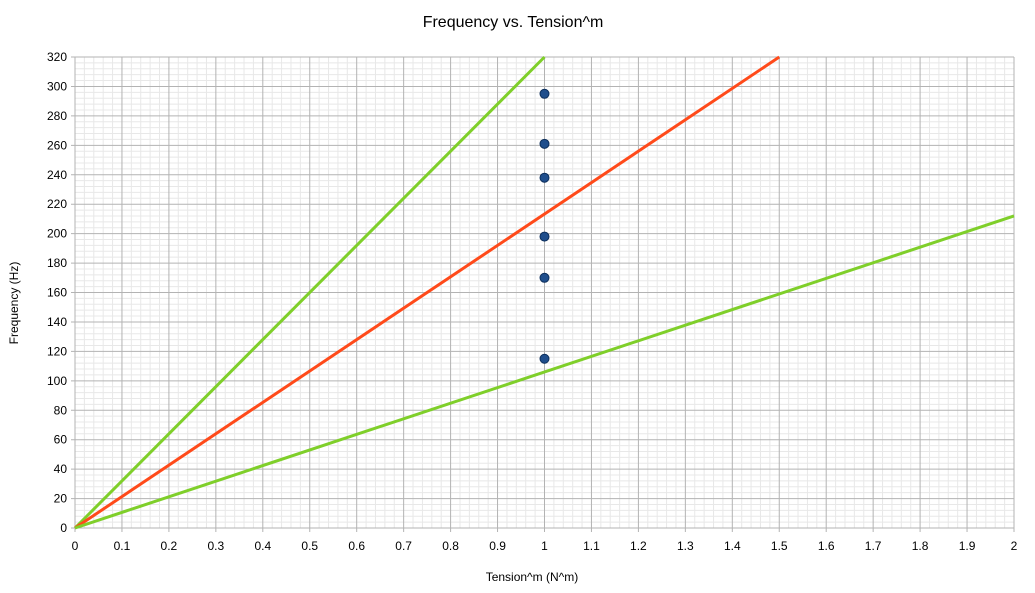 The image size is (1035, 593). I want to click on x-axis-label: Tension^m (N^m), so click(532, 577).